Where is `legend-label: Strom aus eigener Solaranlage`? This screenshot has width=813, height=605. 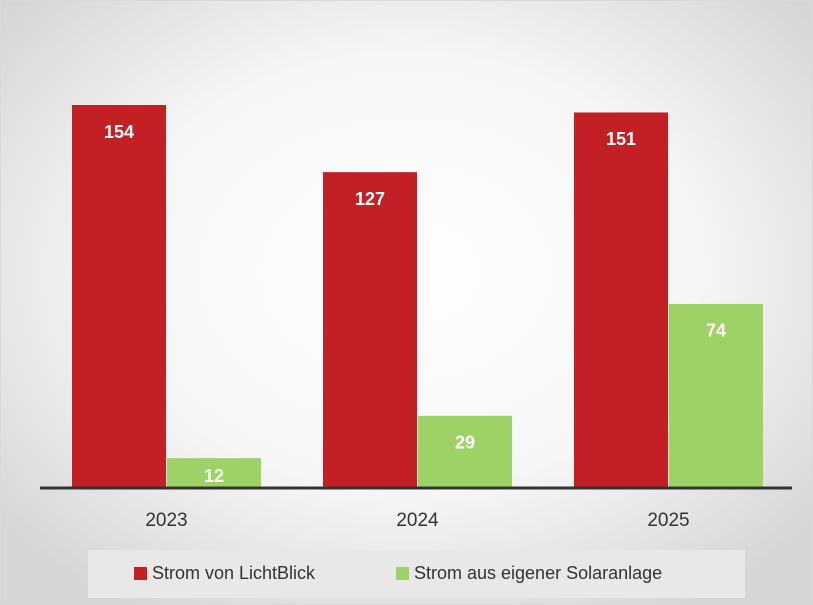
legend-label: Strom aus eigener Solaranlage is located at coordinates (538, 573).